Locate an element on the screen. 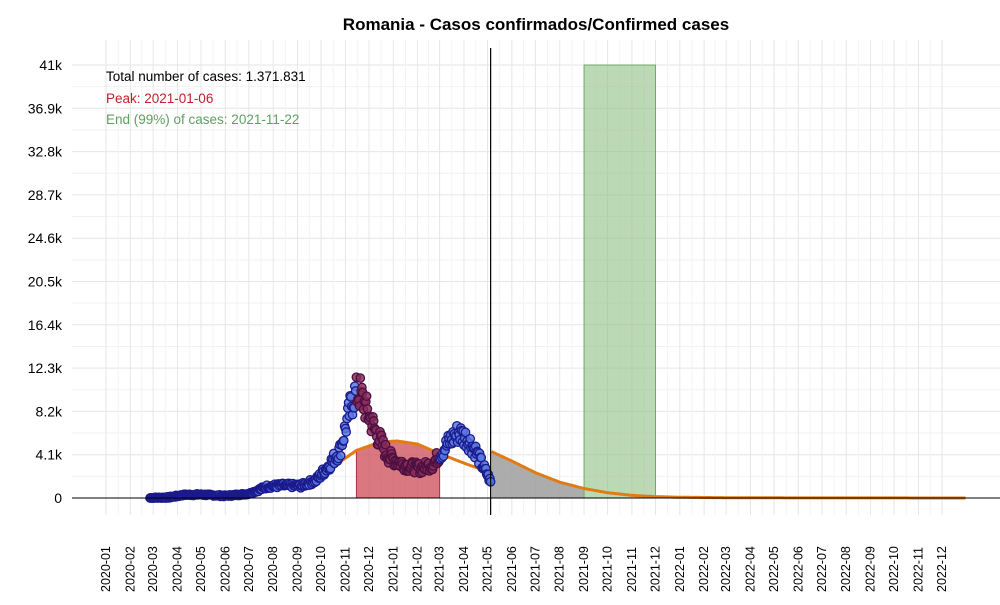  y-tick-label: 0 is located at coordinates (58, 498).